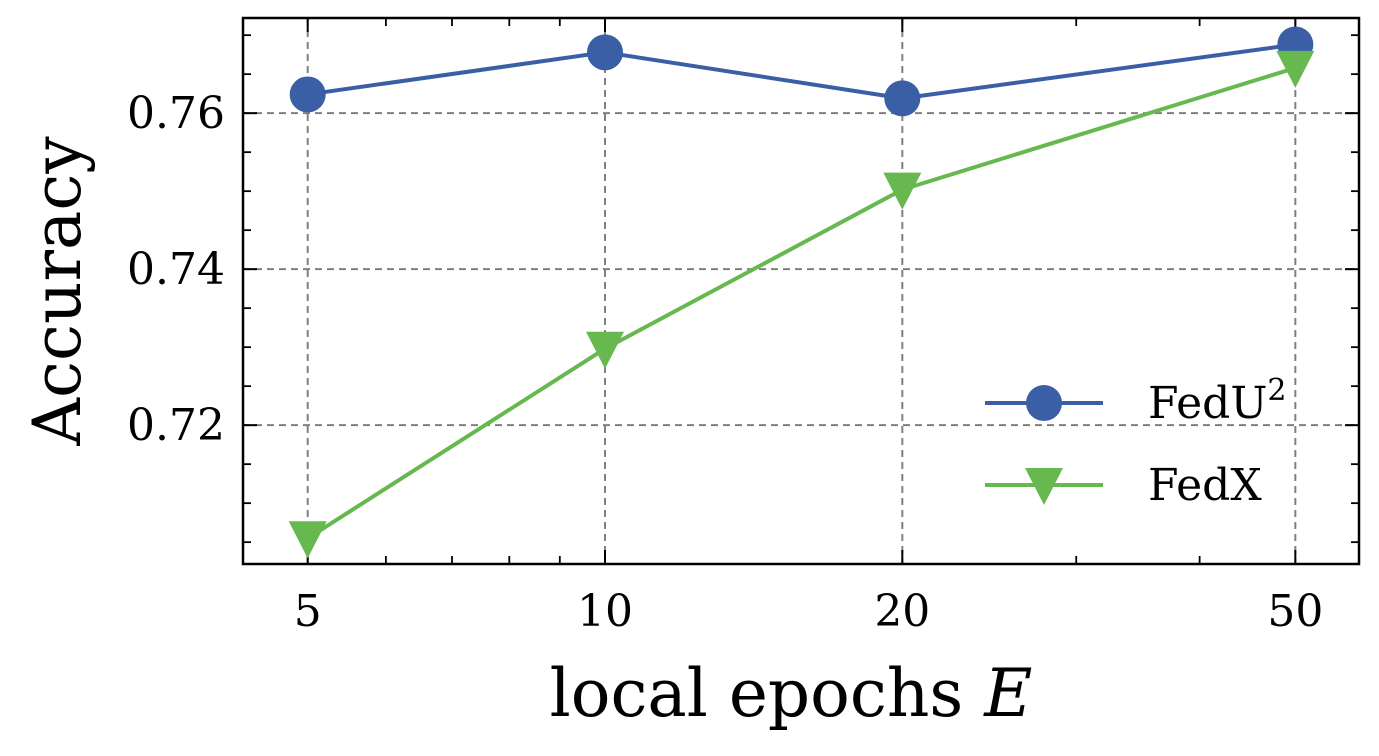  Describe the element at coordinates (176, 425) in the screenshot. I see `y-tick-label: 0.72` at that location.